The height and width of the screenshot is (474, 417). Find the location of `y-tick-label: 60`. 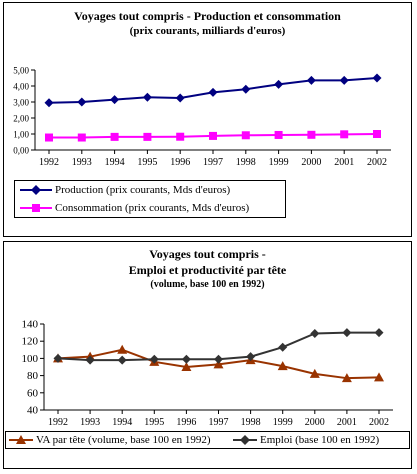

y-tick-label: 60 is located at coordinates (33, 393).